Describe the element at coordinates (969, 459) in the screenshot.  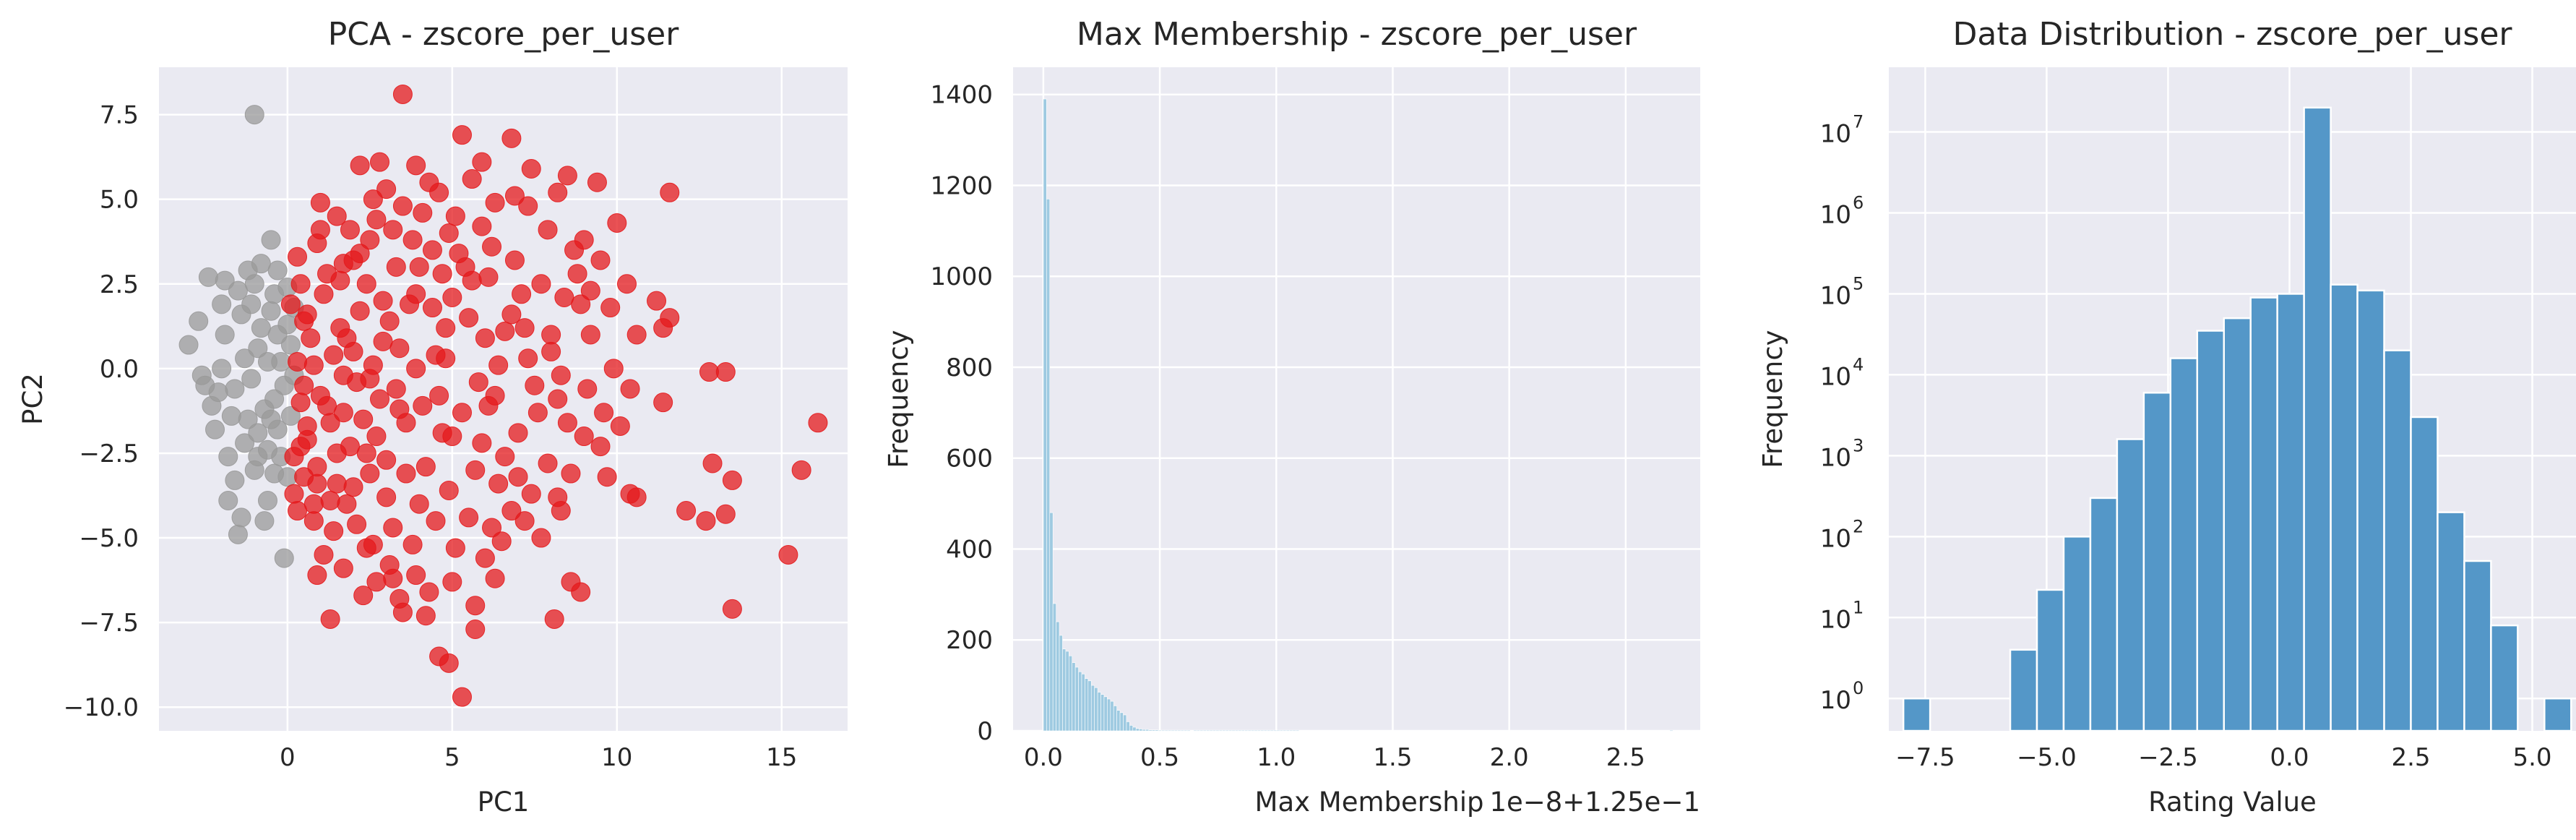
I see `y-tick-label: 600` at that location.